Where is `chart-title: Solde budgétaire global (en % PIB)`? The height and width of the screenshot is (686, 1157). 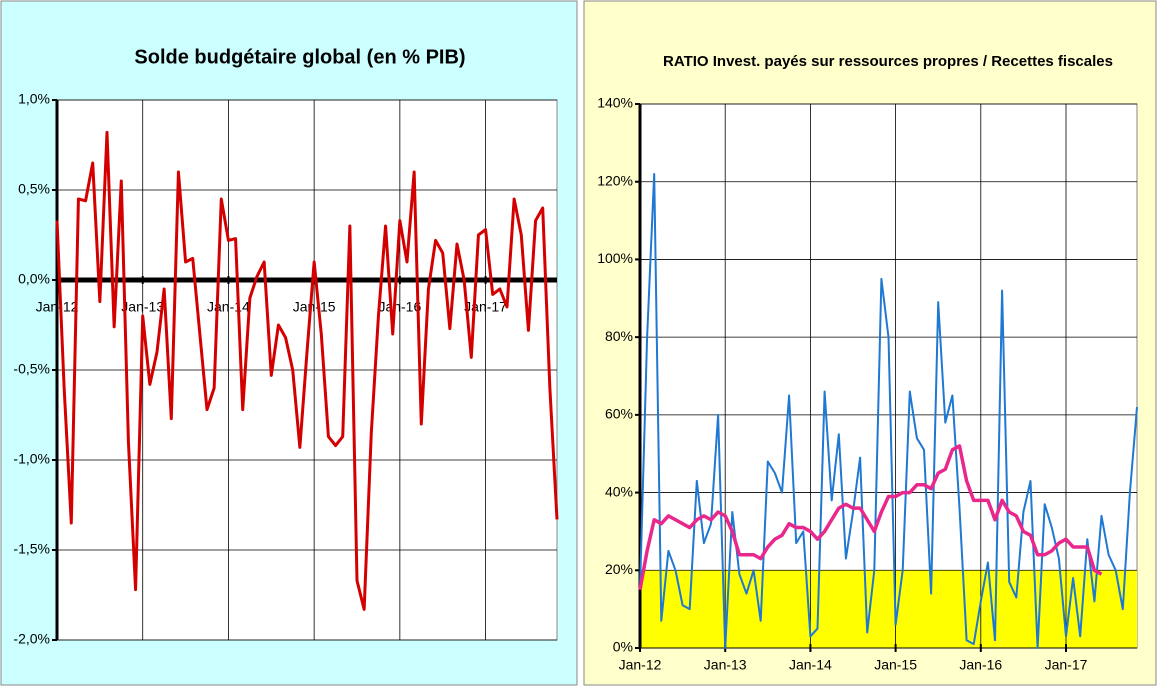 chart-title: Solde budgétaire global (en % PIB) is located at coordinates (299, 57).